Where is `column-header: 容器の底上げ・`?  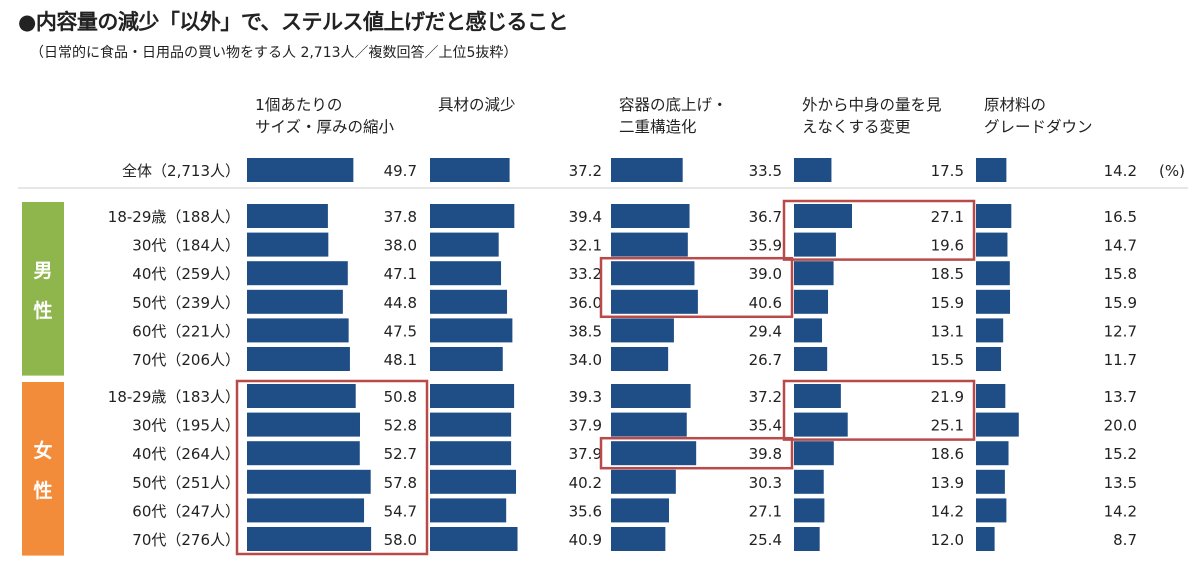 column-header: 容器の底上げ・ is located at coordinates (673, 105).